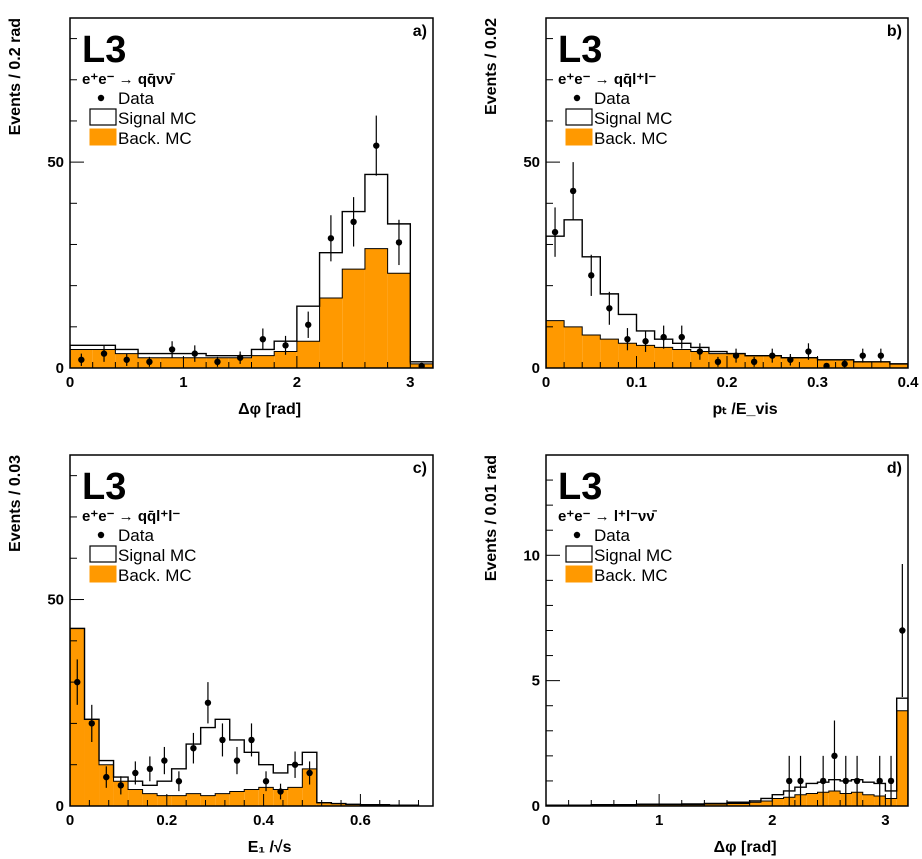 The image size is (922, 859). Describe the element at coordinates (491, 518) in the screenshot. I see `y-axis-title: Events / 0.01 rad` at that location.